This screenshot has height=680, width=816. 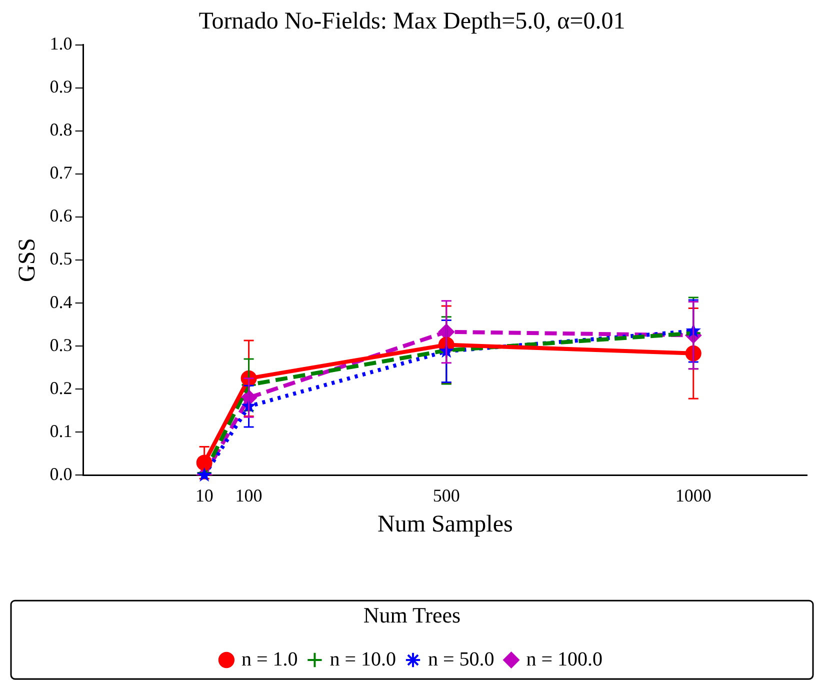 What do you see at coordinates (248, 496) in the screenshot?
I see `x-tick-label: 100` at bounding box center [248, 496].